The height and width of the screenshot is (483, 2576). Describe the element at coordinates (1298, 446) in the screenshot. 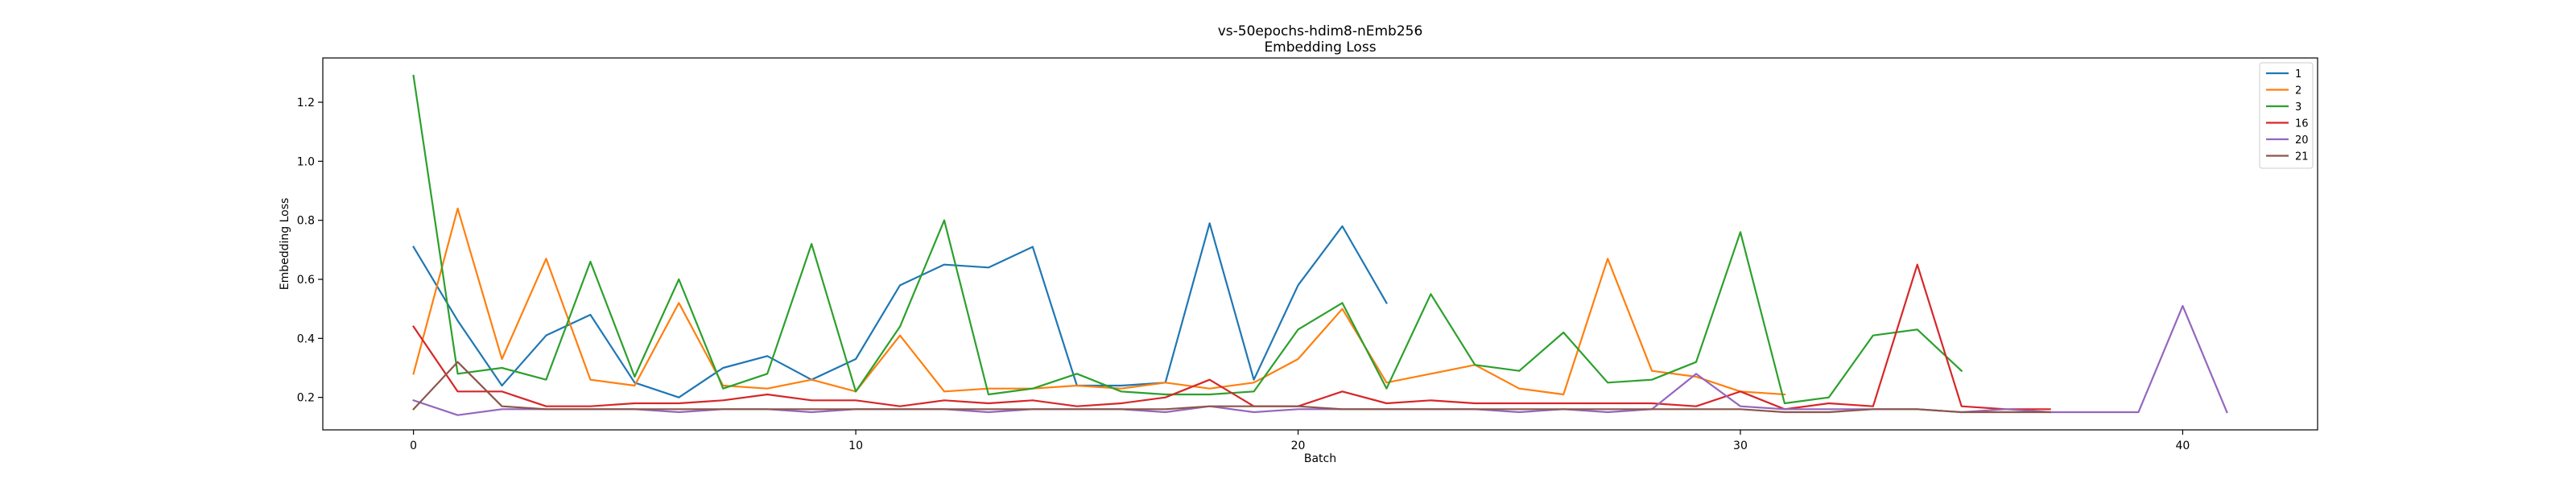

I see `x-tick-label: 20` at that location.